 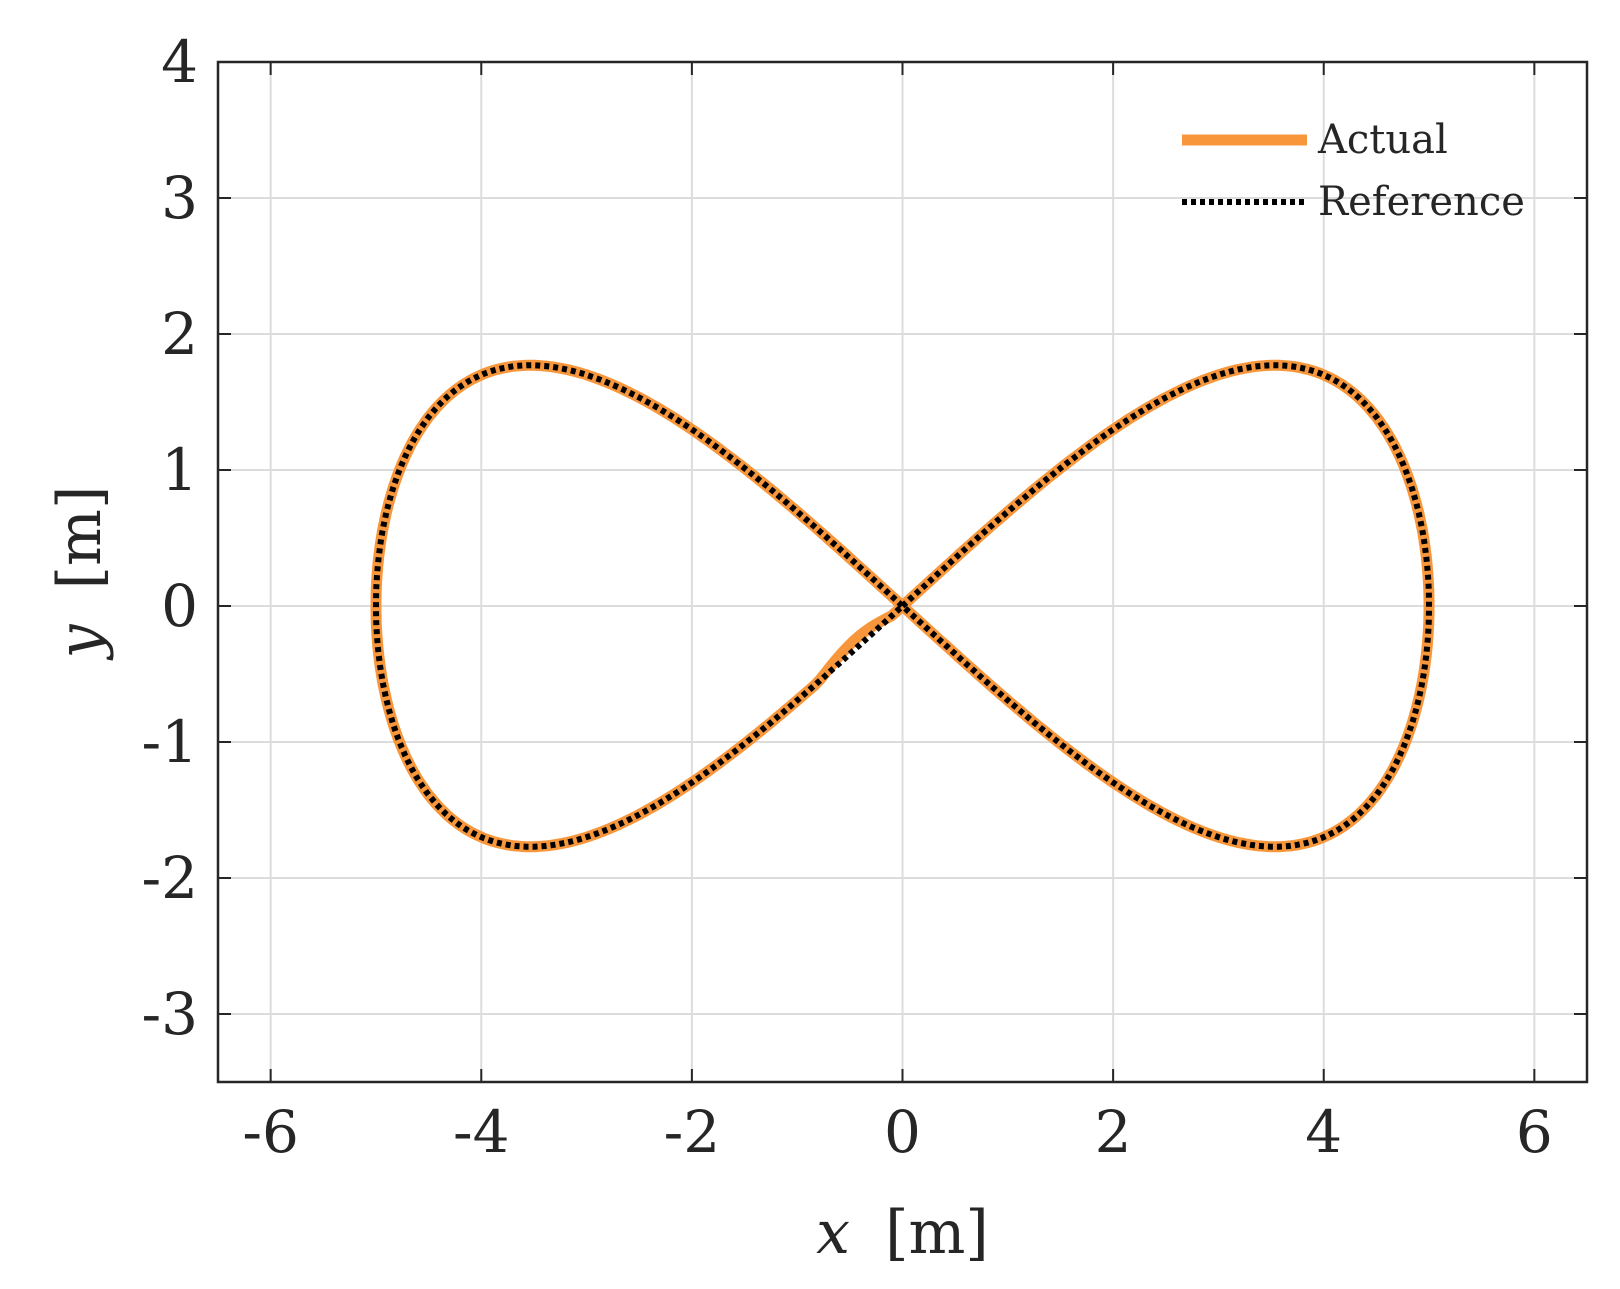 I want to click on x-axis-unit: [m], so click(x=937, y=1233).